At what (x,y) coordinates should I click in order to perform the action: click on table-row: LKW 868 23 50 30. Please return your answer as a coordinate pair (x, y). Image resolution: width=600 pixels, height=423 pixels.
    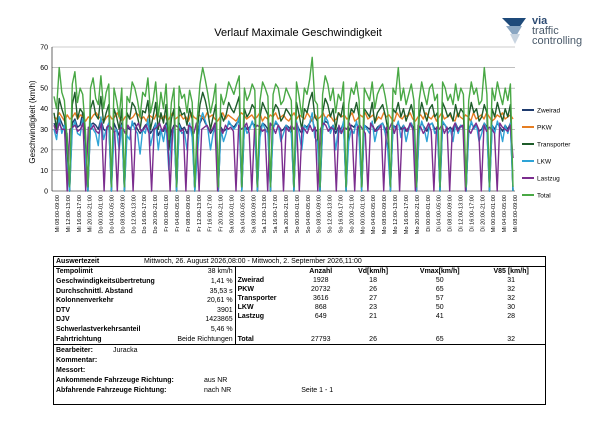
    Looking at the image, I should click on (390, 307).